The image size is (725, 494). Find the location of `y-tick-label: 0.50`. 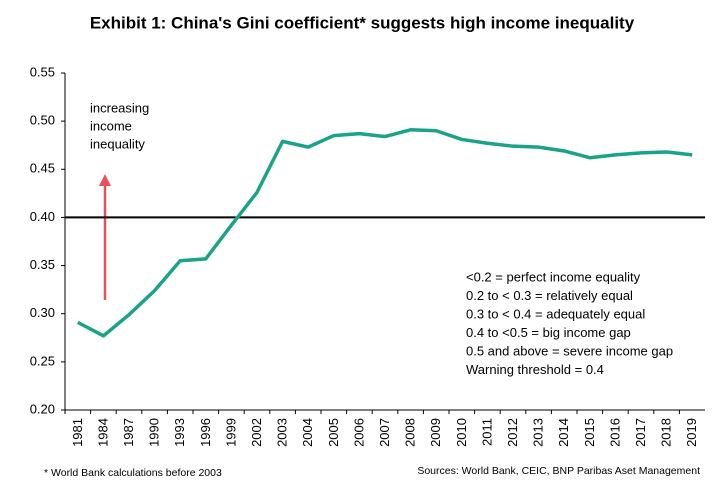

y-tick-label: 0.50 is located at coordinates (42, 120).